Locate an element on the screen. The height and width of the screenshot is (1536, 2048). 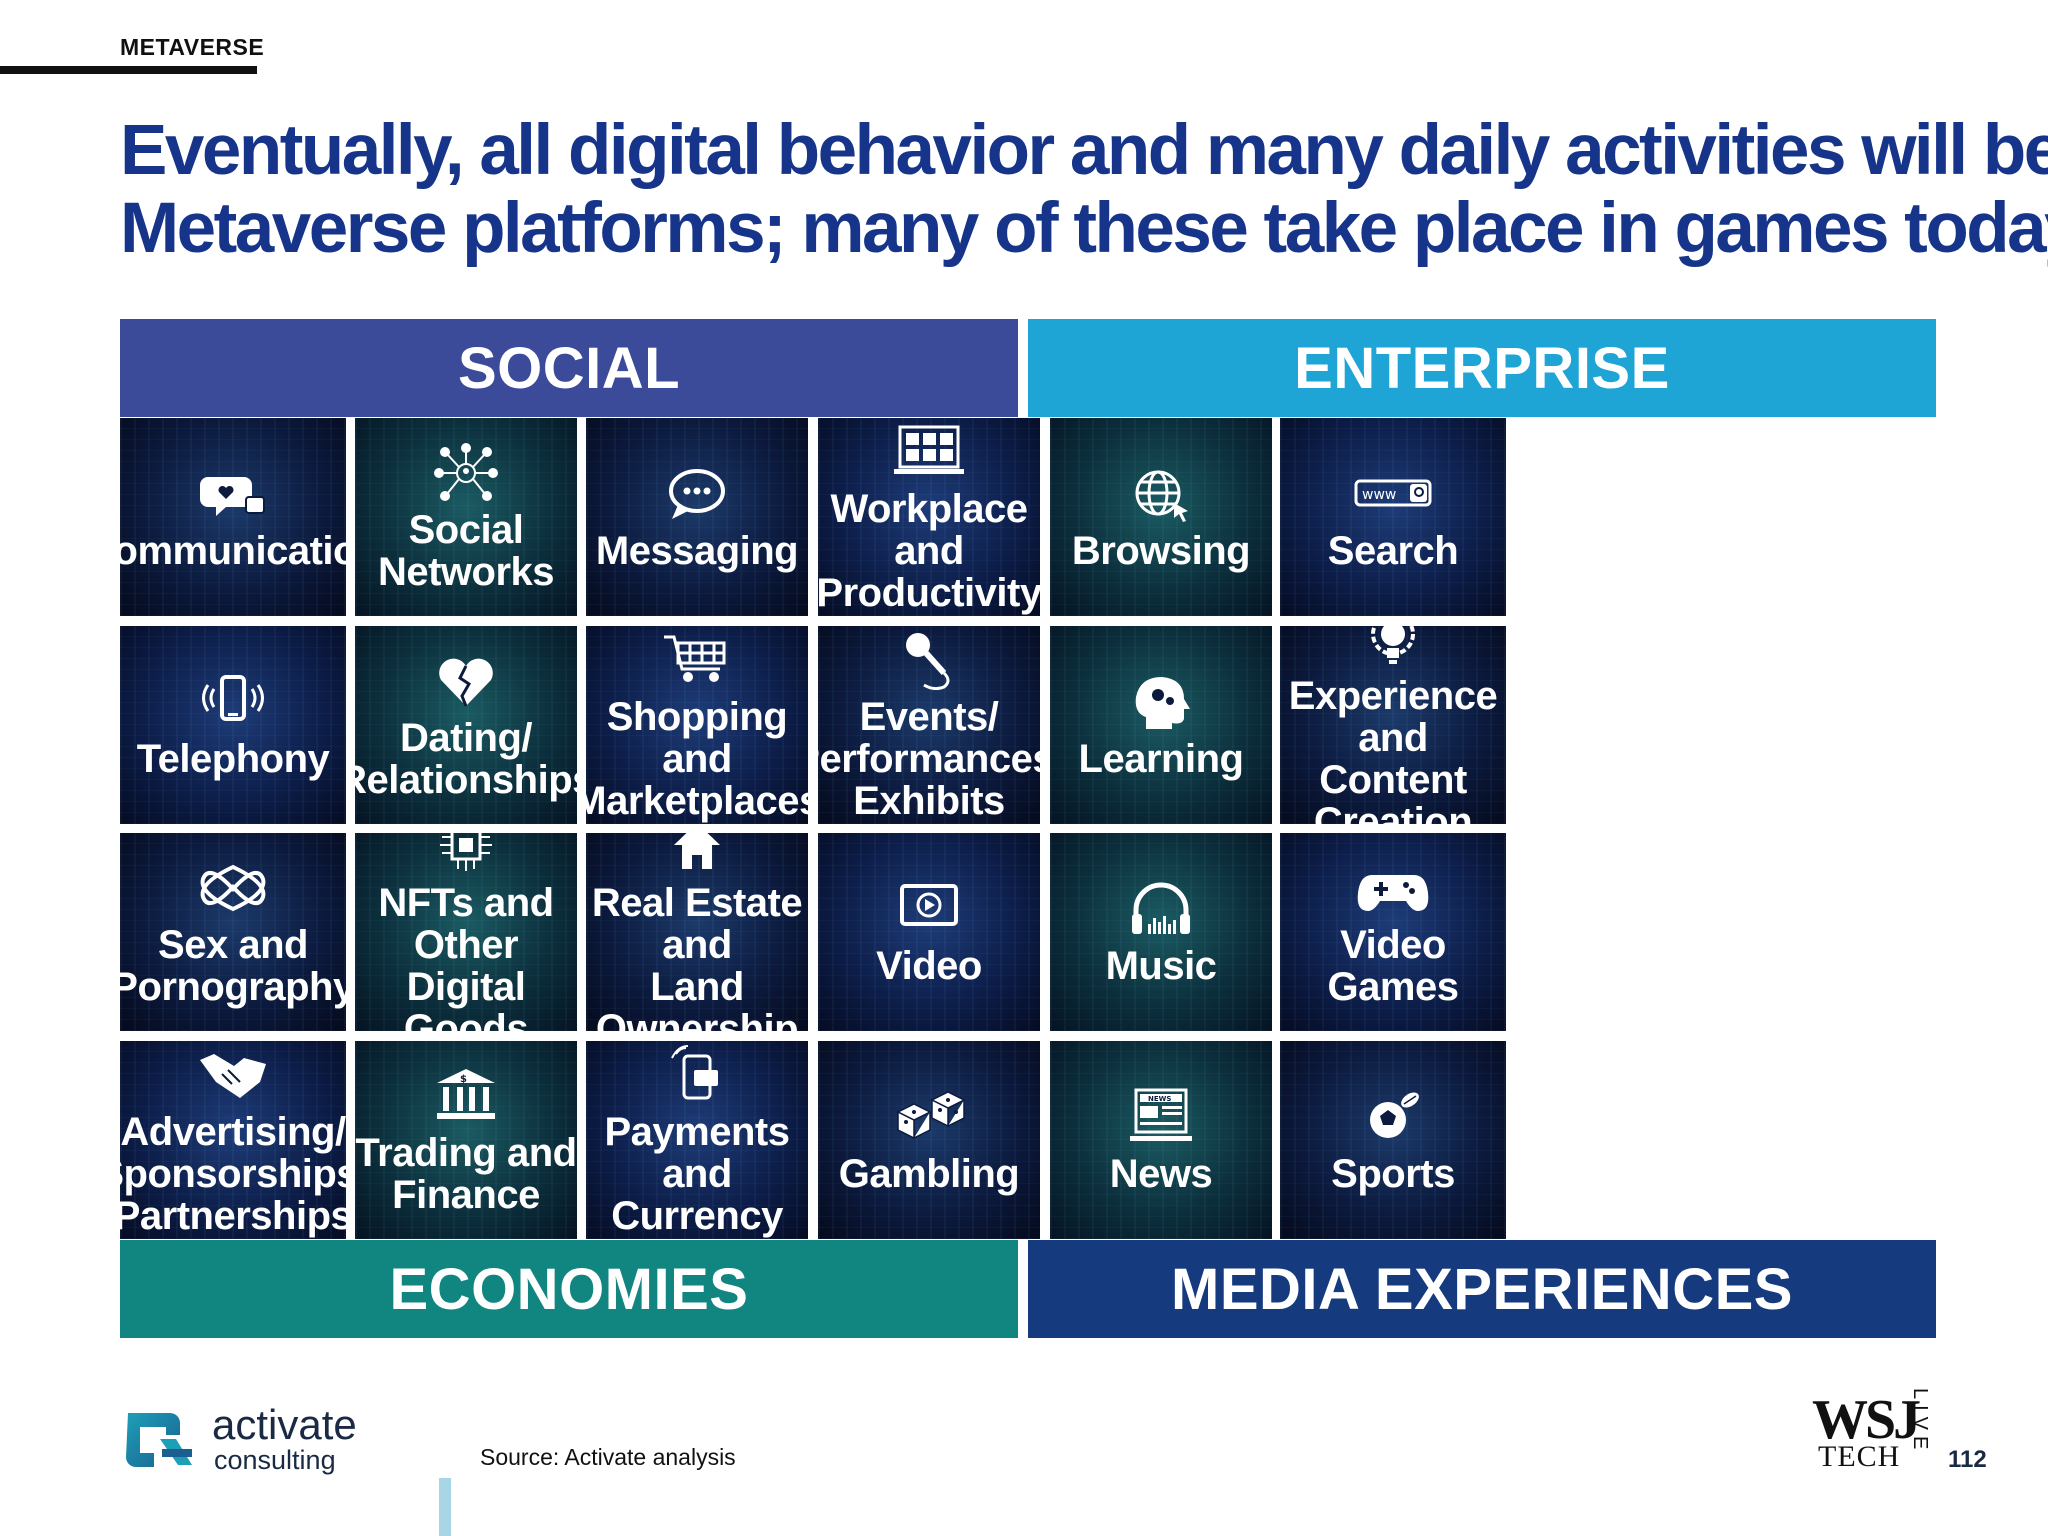
tile-news: NEWS News is located at coordinates (1161, 1140).